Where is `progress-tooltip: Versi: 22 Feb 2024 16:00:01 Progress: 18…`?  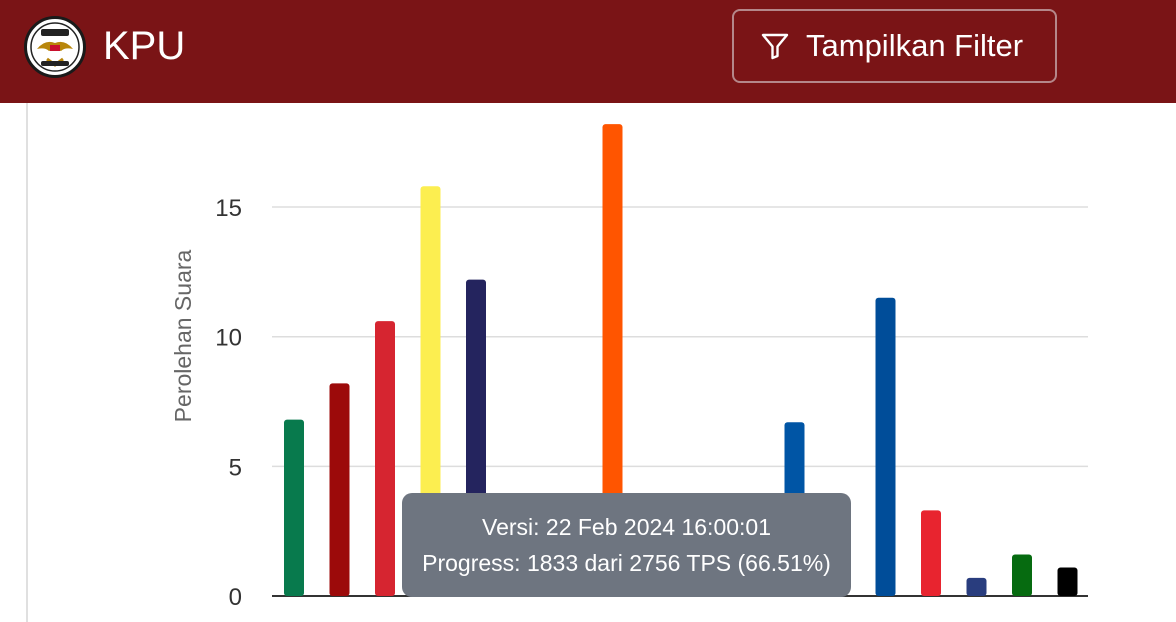 progress-tooltip: Versi: 22 Feb 2024 16:00:01 Progress: 18… is located at coordinates (626, 545).